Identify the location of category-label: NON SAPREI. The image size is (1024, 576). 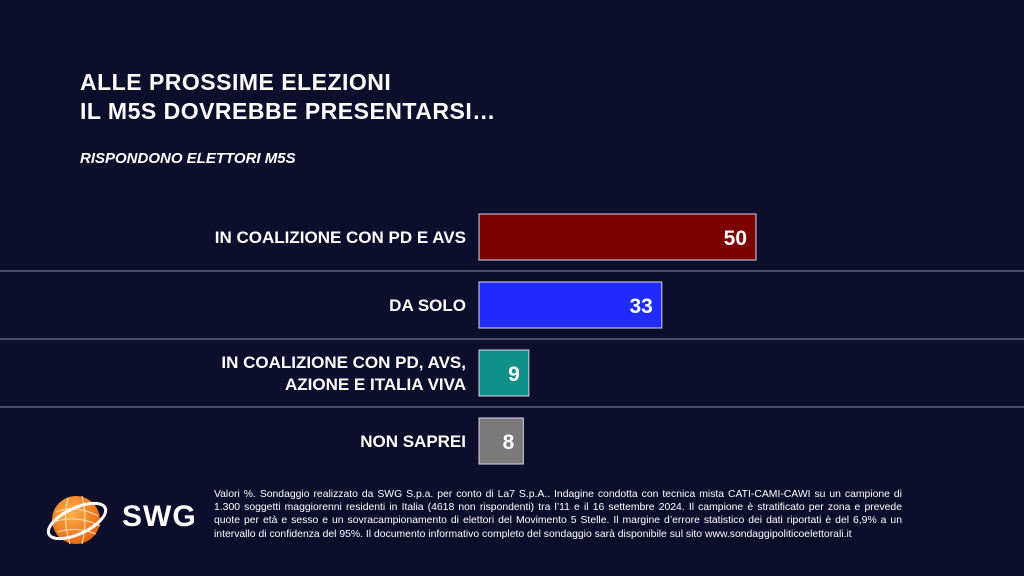
(413, 441).